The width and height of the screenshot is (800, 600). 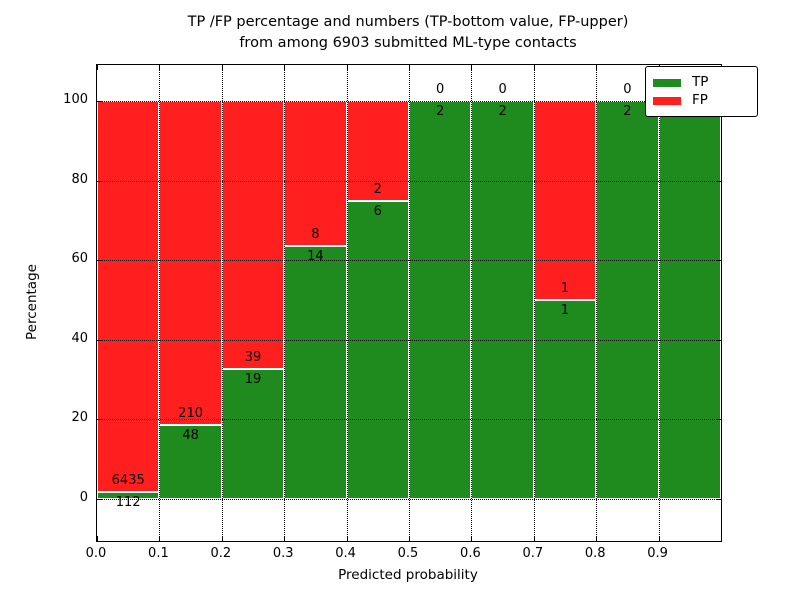 What do you see at coordinates (565, 200) in the screenshot?
I see `bar-segment-fp-0.7-0.8` at bounding box center [565, 200].